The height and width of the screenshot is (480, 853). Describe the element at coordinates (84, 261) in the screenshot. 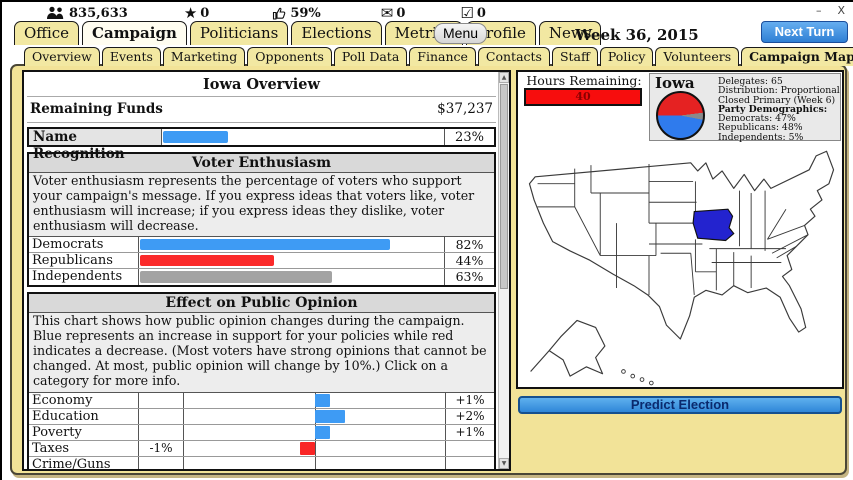

I see `enthusiasm-label: Republicans` at that location.